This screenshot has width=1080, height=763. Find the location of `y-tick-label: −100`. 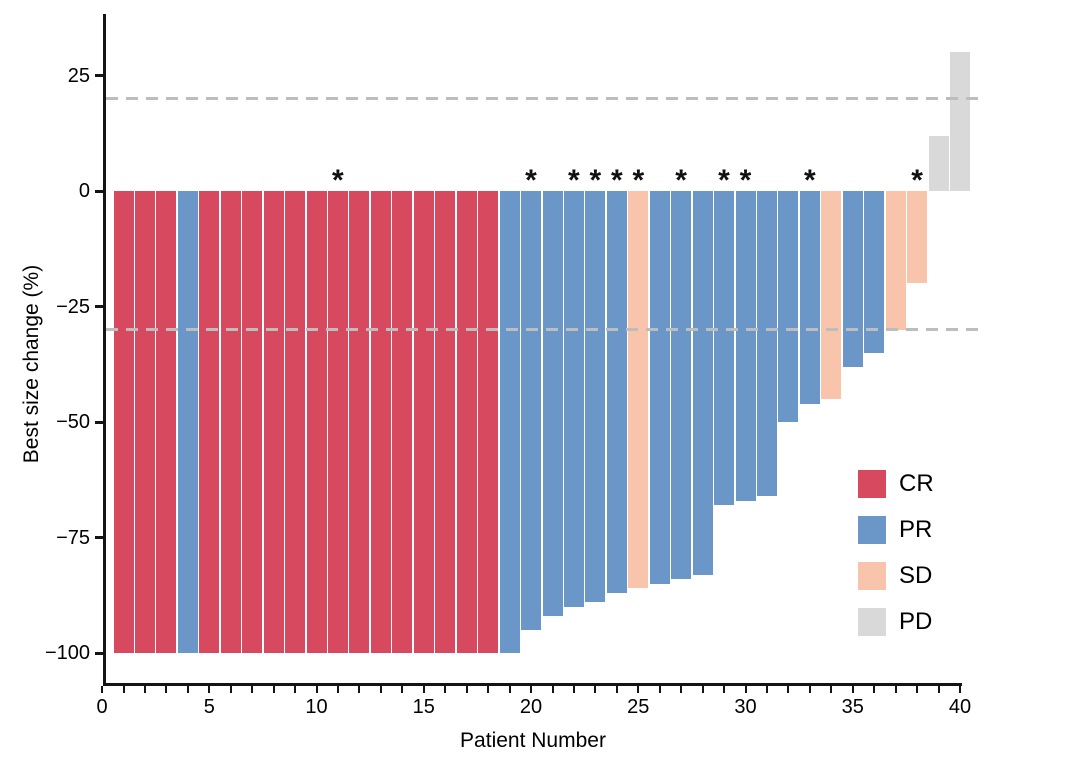

y-tick-label: −100 is located at coordinates (67, 653).